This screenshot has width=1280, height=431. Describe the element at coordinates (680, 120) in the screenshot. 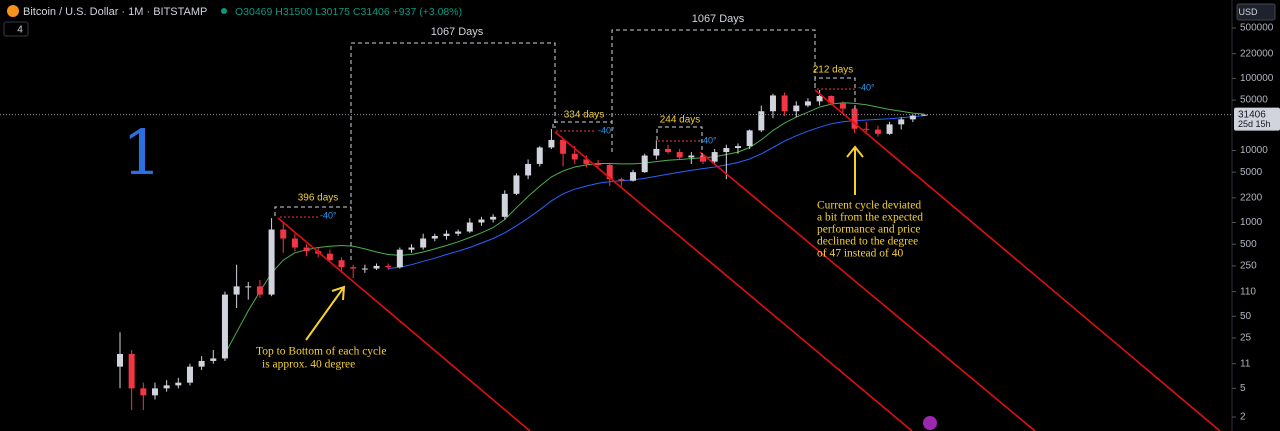

I see `cycle-label: 244 days` at that location.